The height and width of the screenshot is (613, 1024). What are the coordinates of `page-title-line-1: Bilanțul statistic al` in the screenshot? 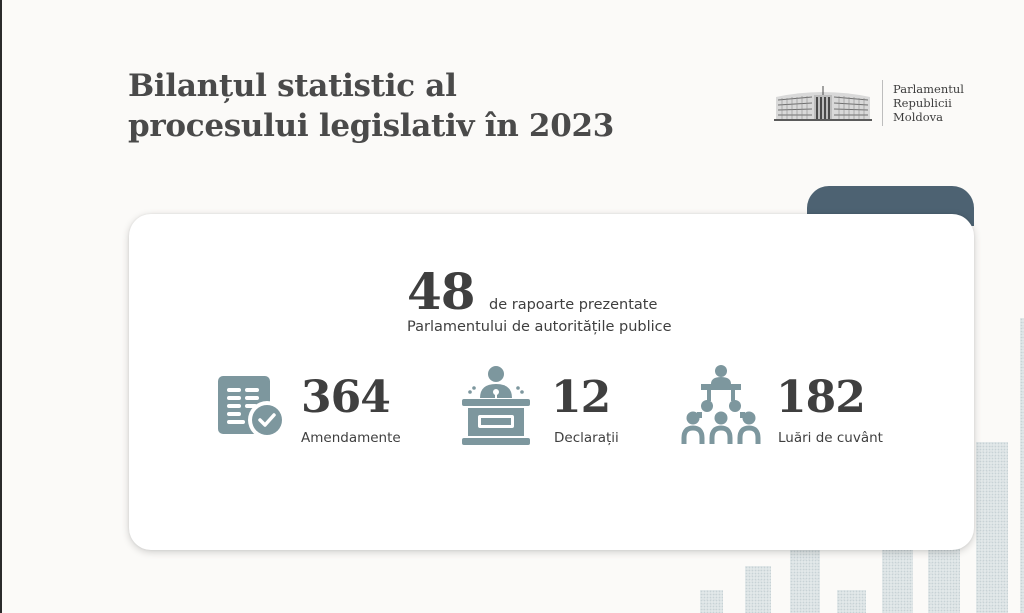 It's located at (292, 86).